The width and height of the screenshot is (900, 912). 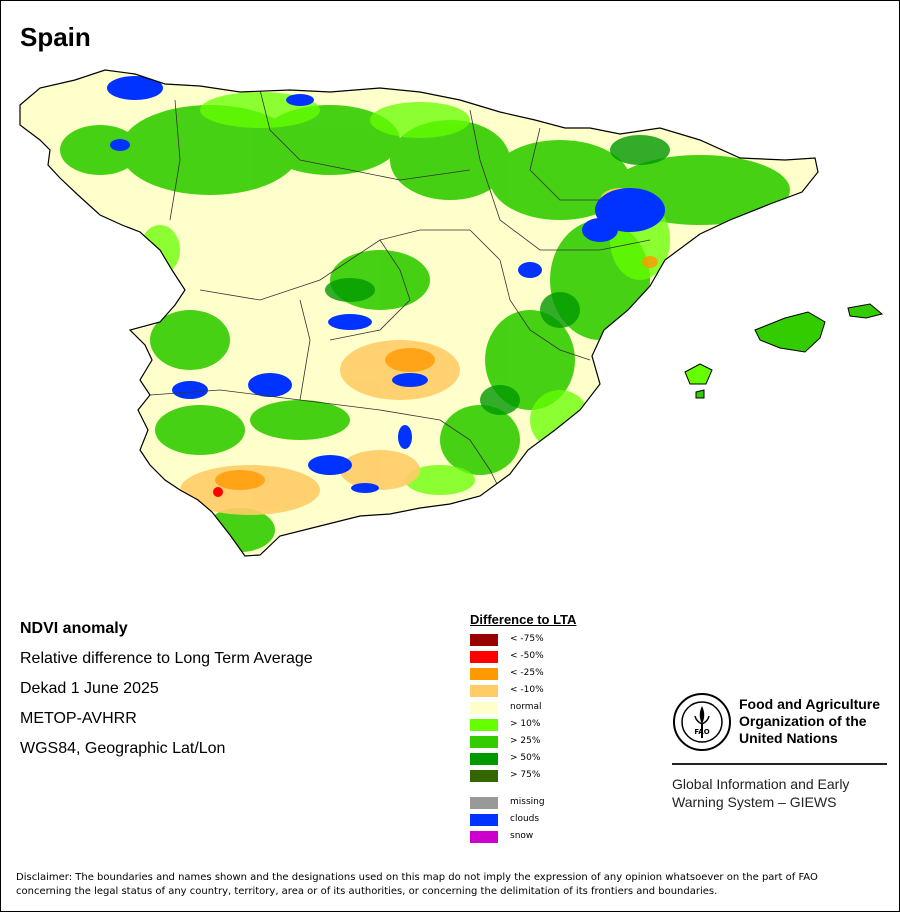 I want to click on legend-item: snow, so click(x=550, y=837).